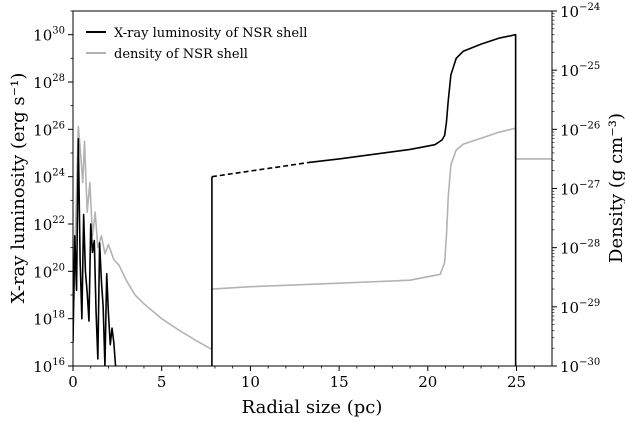  I want to click on y-left-tick-label: 1016, so click(49, 366).